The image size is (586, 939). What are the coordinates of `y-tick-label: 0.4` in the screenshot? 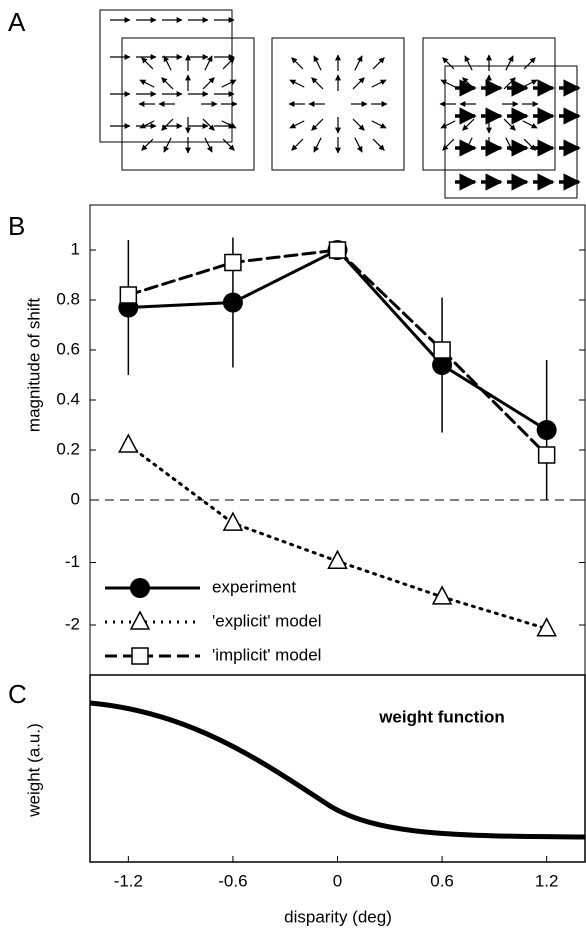 It's located at (68, 398).